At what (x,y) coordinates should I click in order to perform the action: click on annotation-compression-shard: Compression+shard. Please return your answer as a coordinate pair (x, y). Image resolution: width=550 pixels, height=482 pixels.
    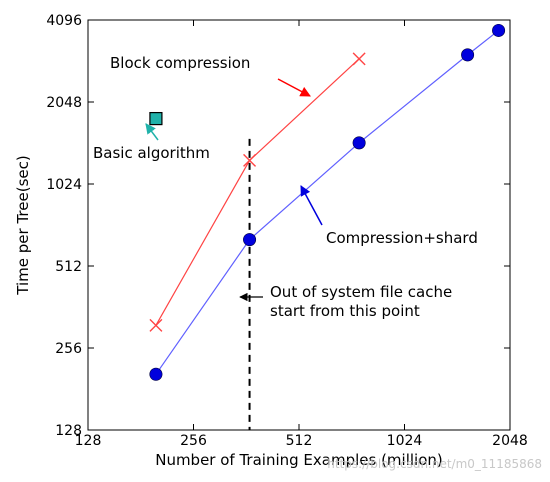
    Looking at the image, I should click on (402, 238).